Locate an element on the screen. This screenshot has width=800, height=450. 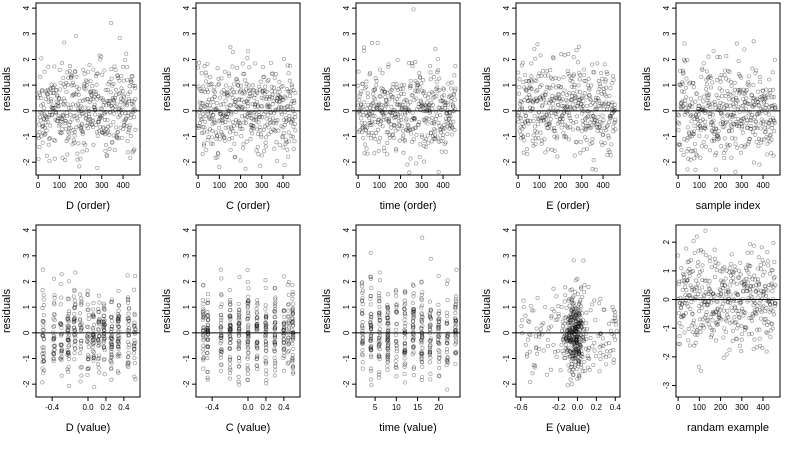
y-tick-label: 2 is located at coordinates (186, 59).